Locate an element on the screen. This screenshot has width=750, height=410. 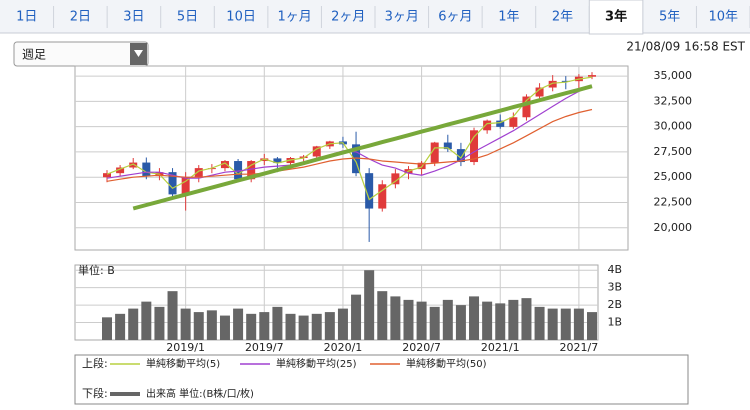
tab: 10年 is located at coordinates (723, 17).